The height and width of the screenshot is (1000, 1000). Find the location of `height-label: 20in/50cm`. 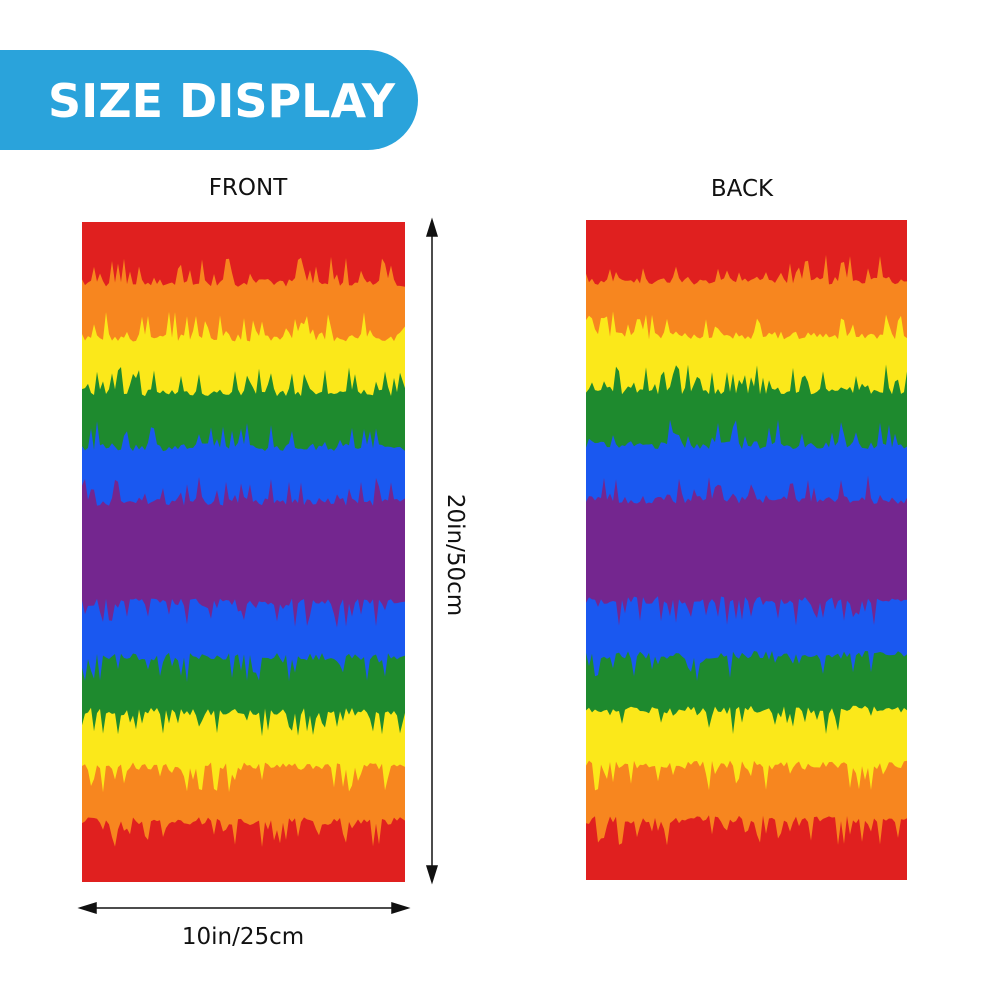

height-label: 20in/50cm is located at coordinates (455, 555).